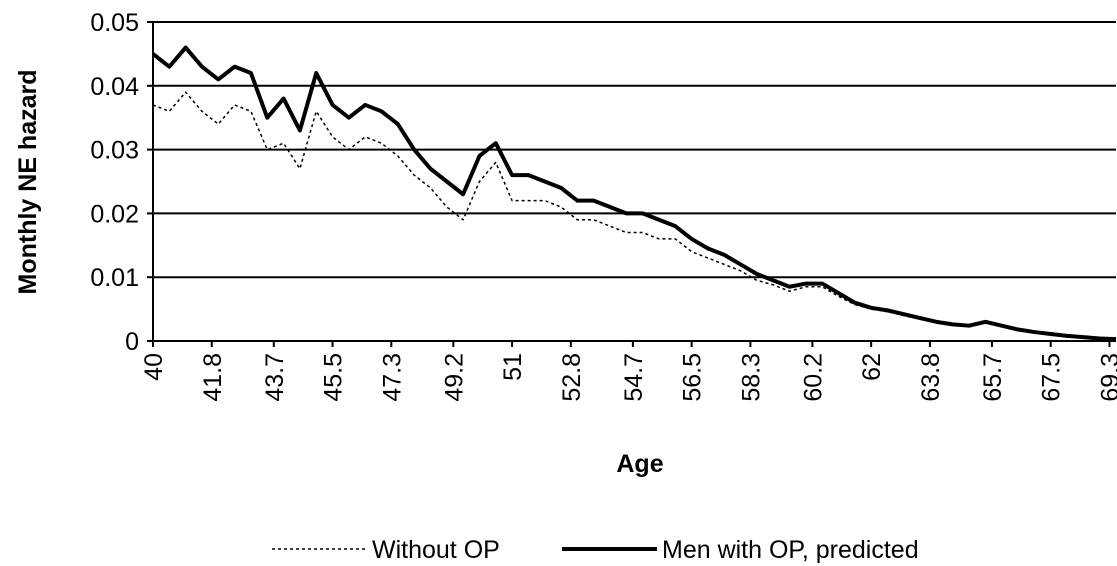  Describe the element at coordinates (693, 377) in the screenshot. I see `x-tick-label: 56.5` at that location.